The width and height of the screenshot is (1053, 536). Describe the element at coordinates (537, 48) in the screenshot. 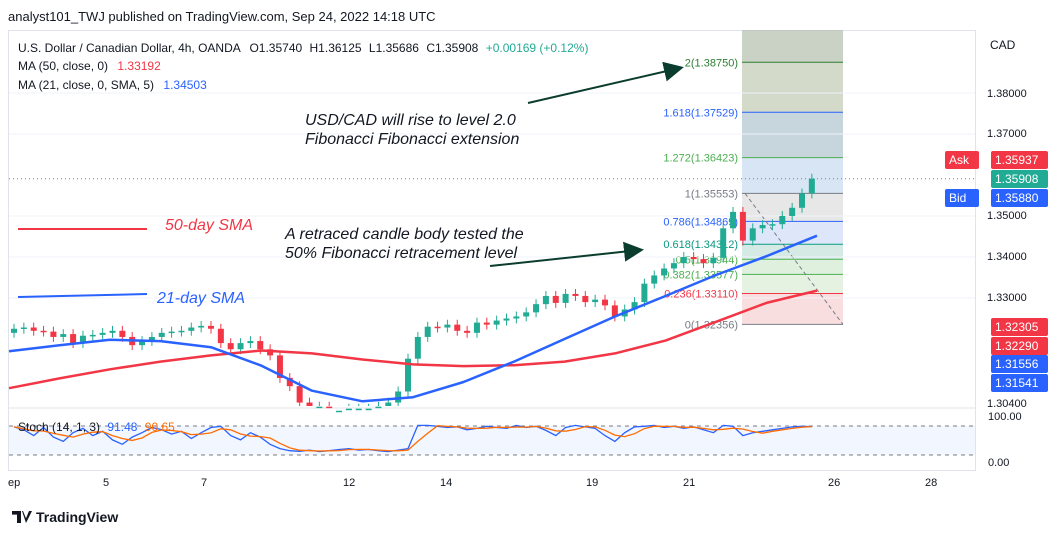

I see `change-value: +0.00169 (+0.12%)` at that location.